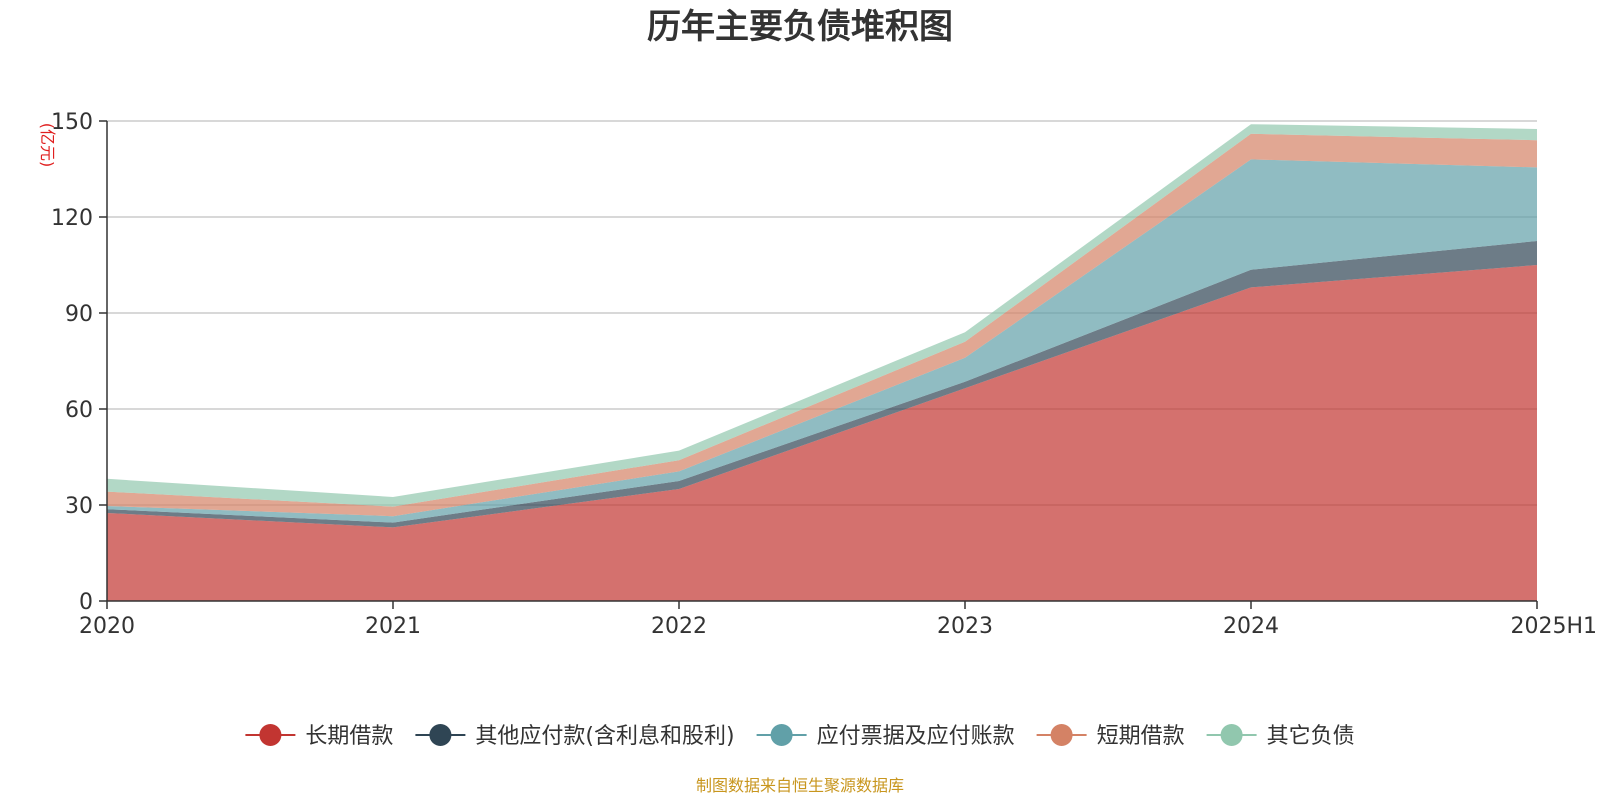  What do you see at coordinates (79, 506) in the screenshot?
I see `y-tick-label: 30` at bounding box center [79, 506].